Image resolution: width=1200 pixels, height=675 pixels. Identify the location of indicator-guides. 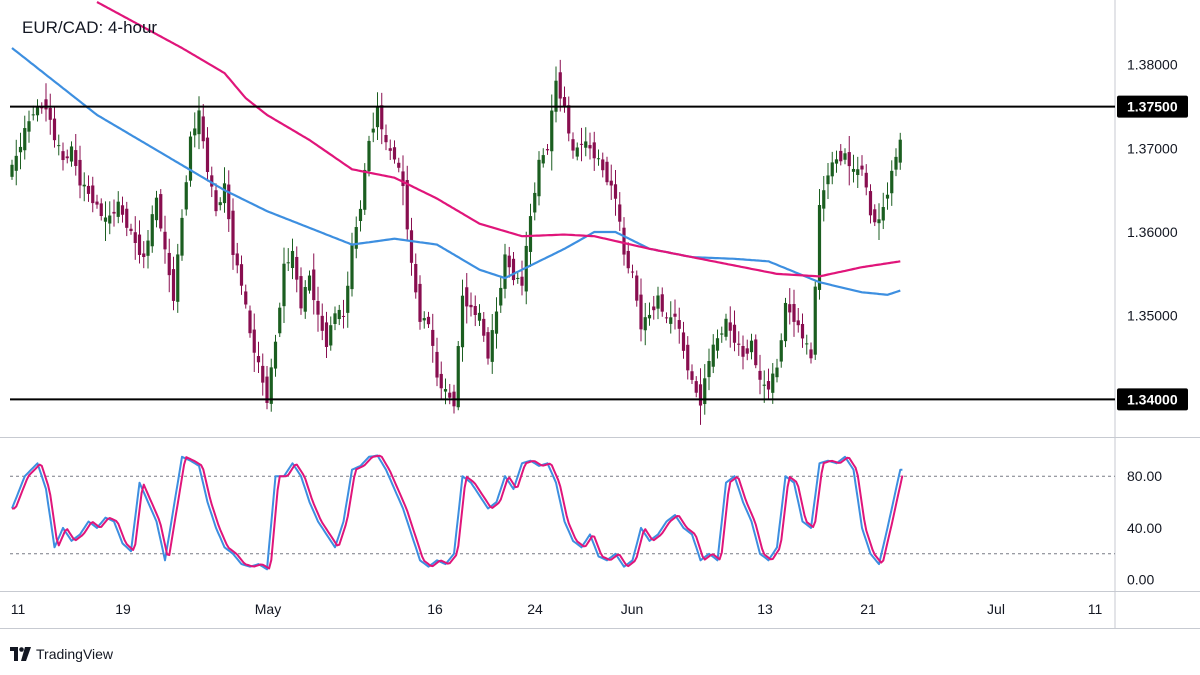
(562, 515).